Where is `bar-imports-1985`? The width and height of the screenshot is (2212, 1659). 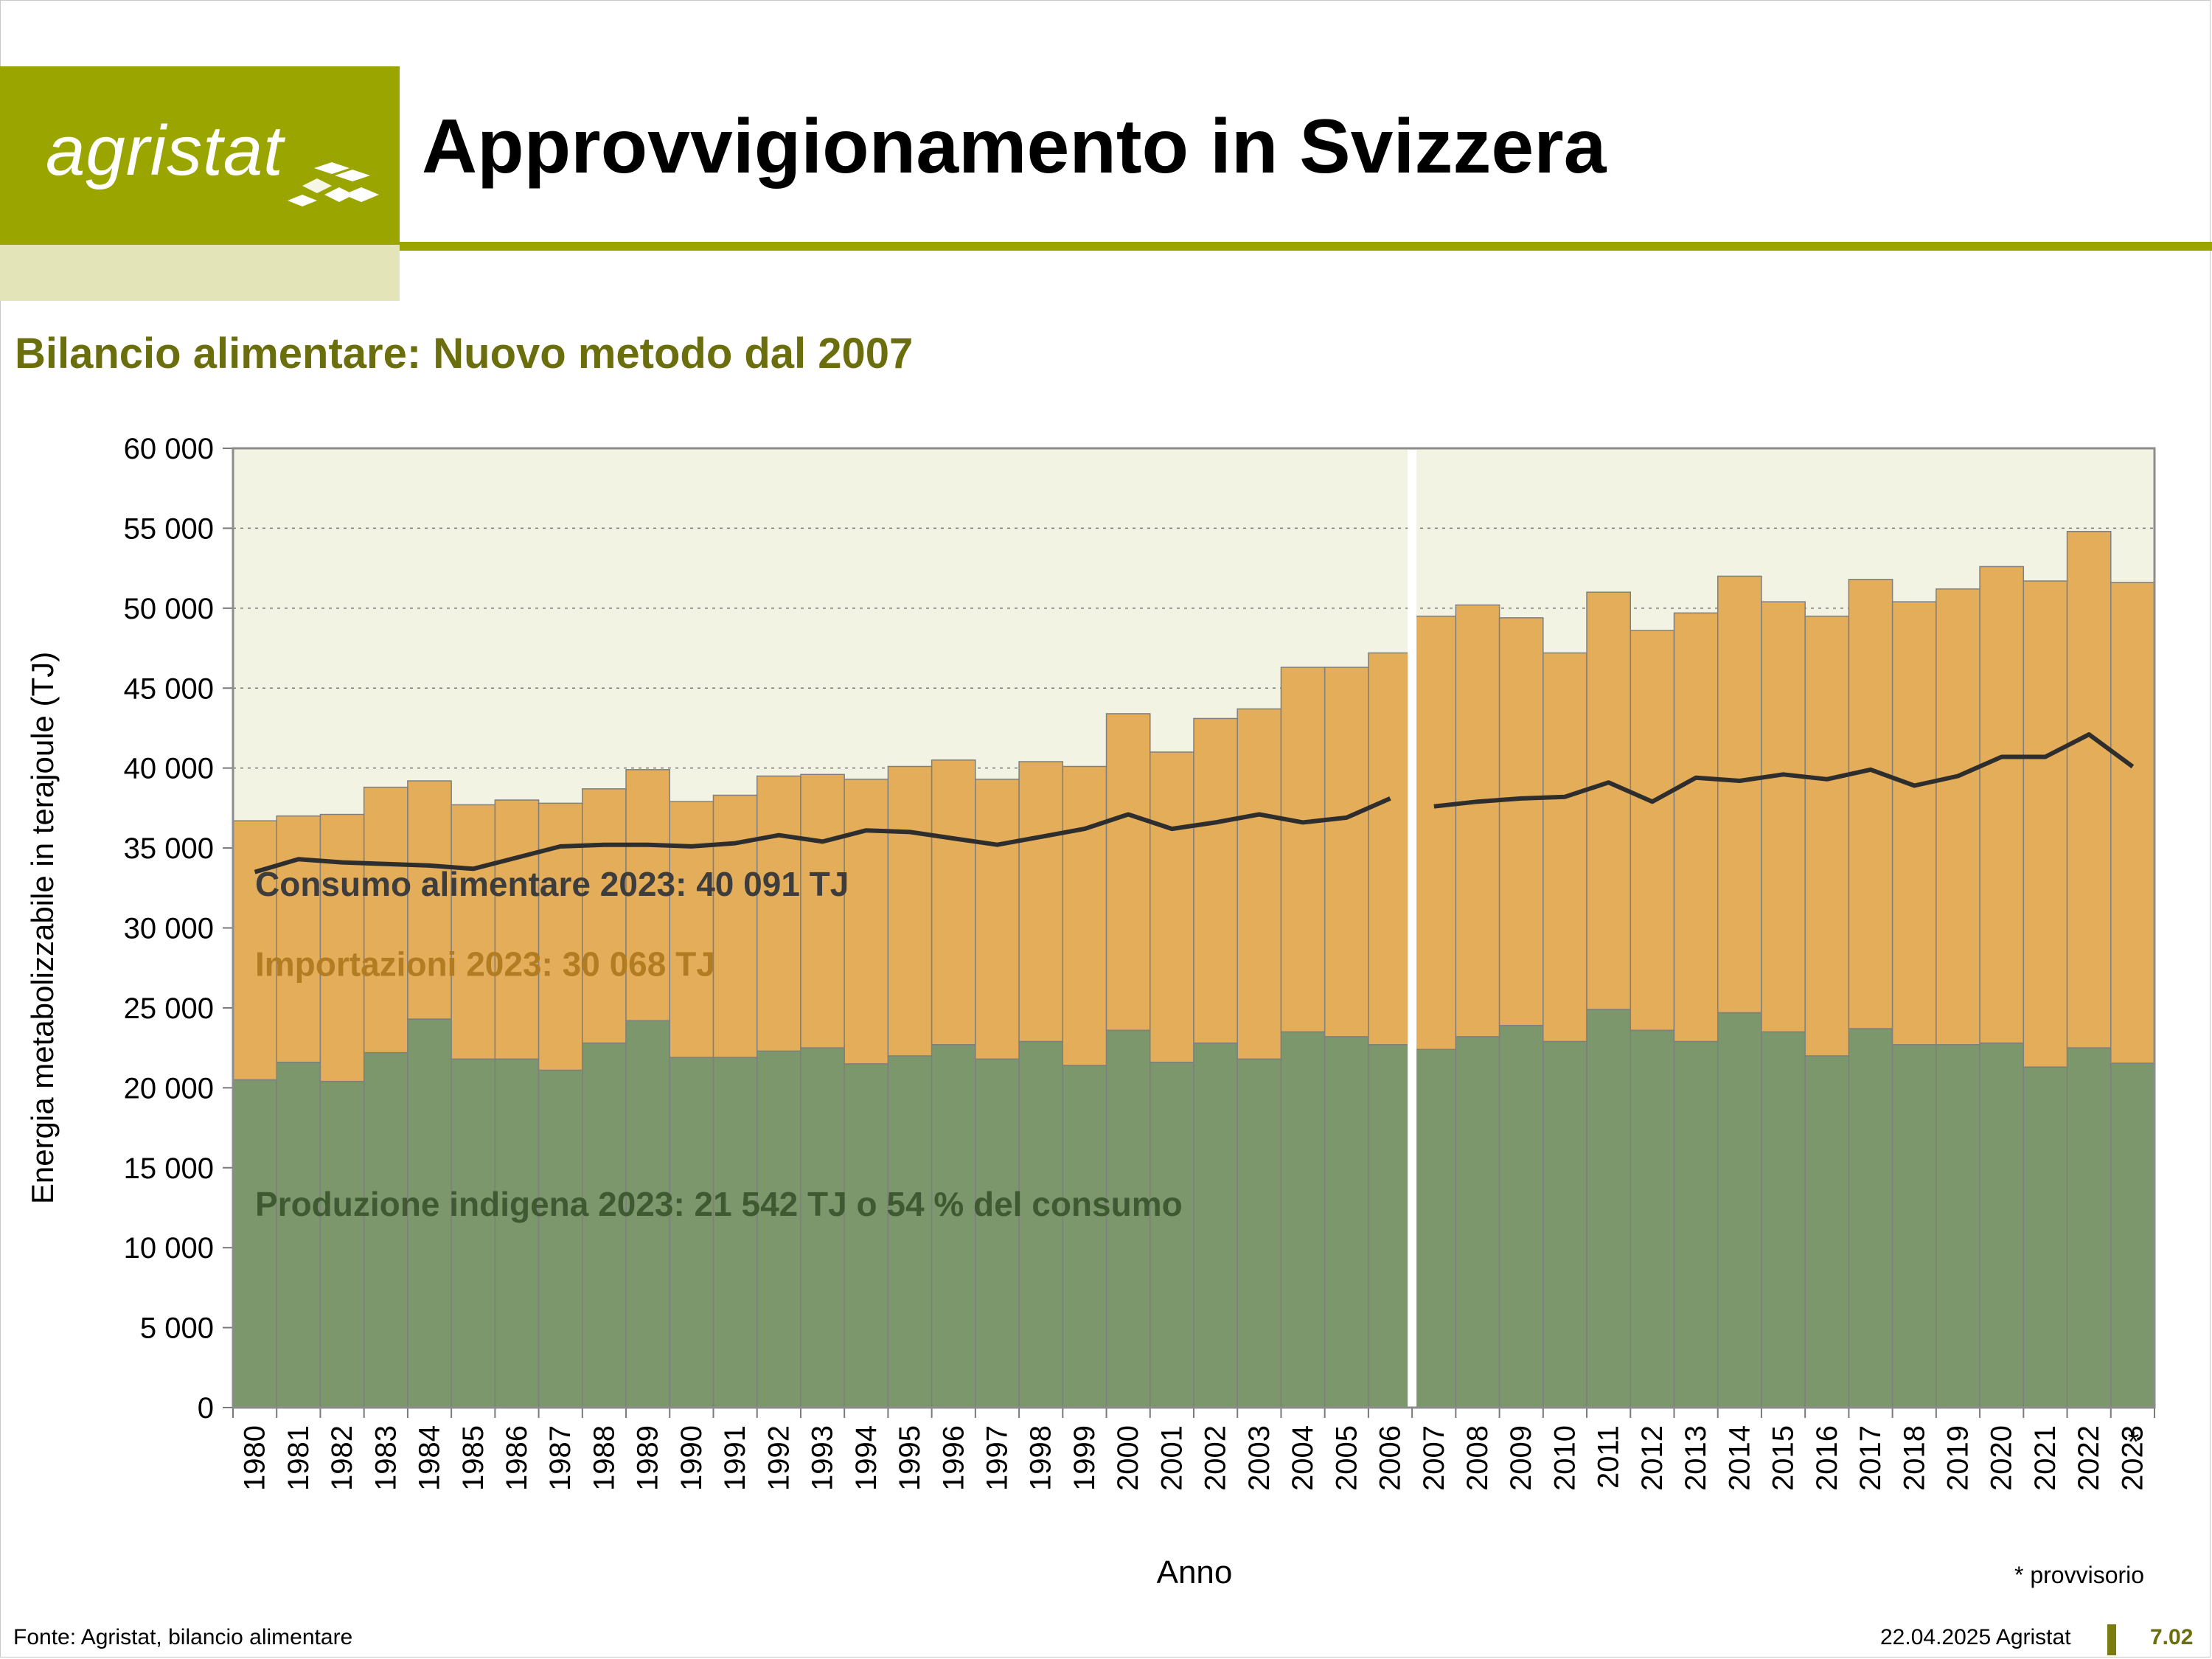
bar-imports-1985 is located at coordinates (473, 932).